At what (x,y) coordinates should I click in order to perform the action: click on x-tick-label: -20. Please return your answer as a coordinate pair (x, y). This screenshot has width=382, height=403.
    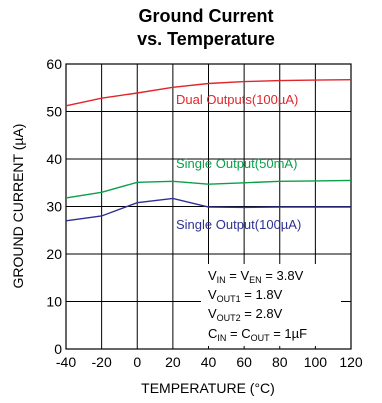
    Looking at the image, I should click on (102, 362).